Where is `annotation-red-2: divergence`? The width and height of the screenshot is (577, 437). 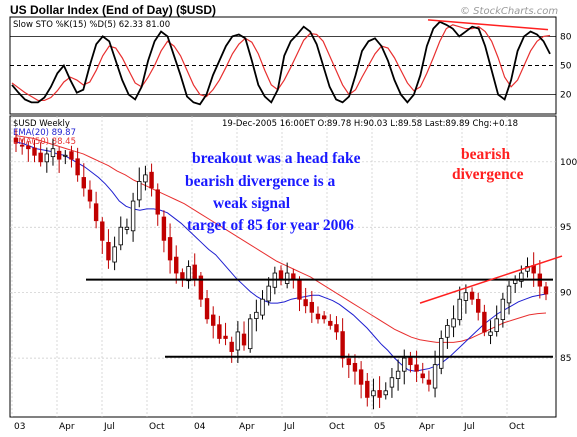
annotation-red-2: divergence is located at coordinates (488, 174).